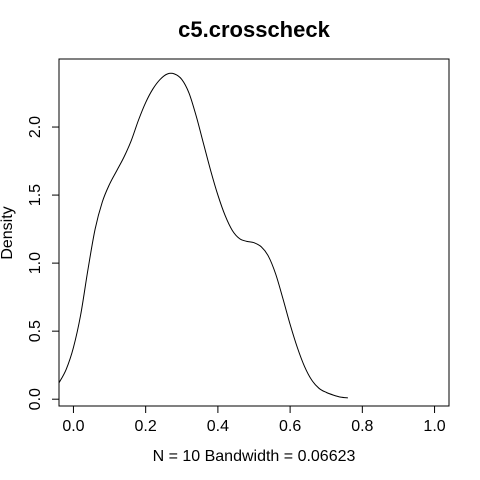 The width and height of the screenshot is (480, 480). Describe the element at coordinates (35, 331) in the screenshot. I see `y-tick-label: 0.5` at that location.